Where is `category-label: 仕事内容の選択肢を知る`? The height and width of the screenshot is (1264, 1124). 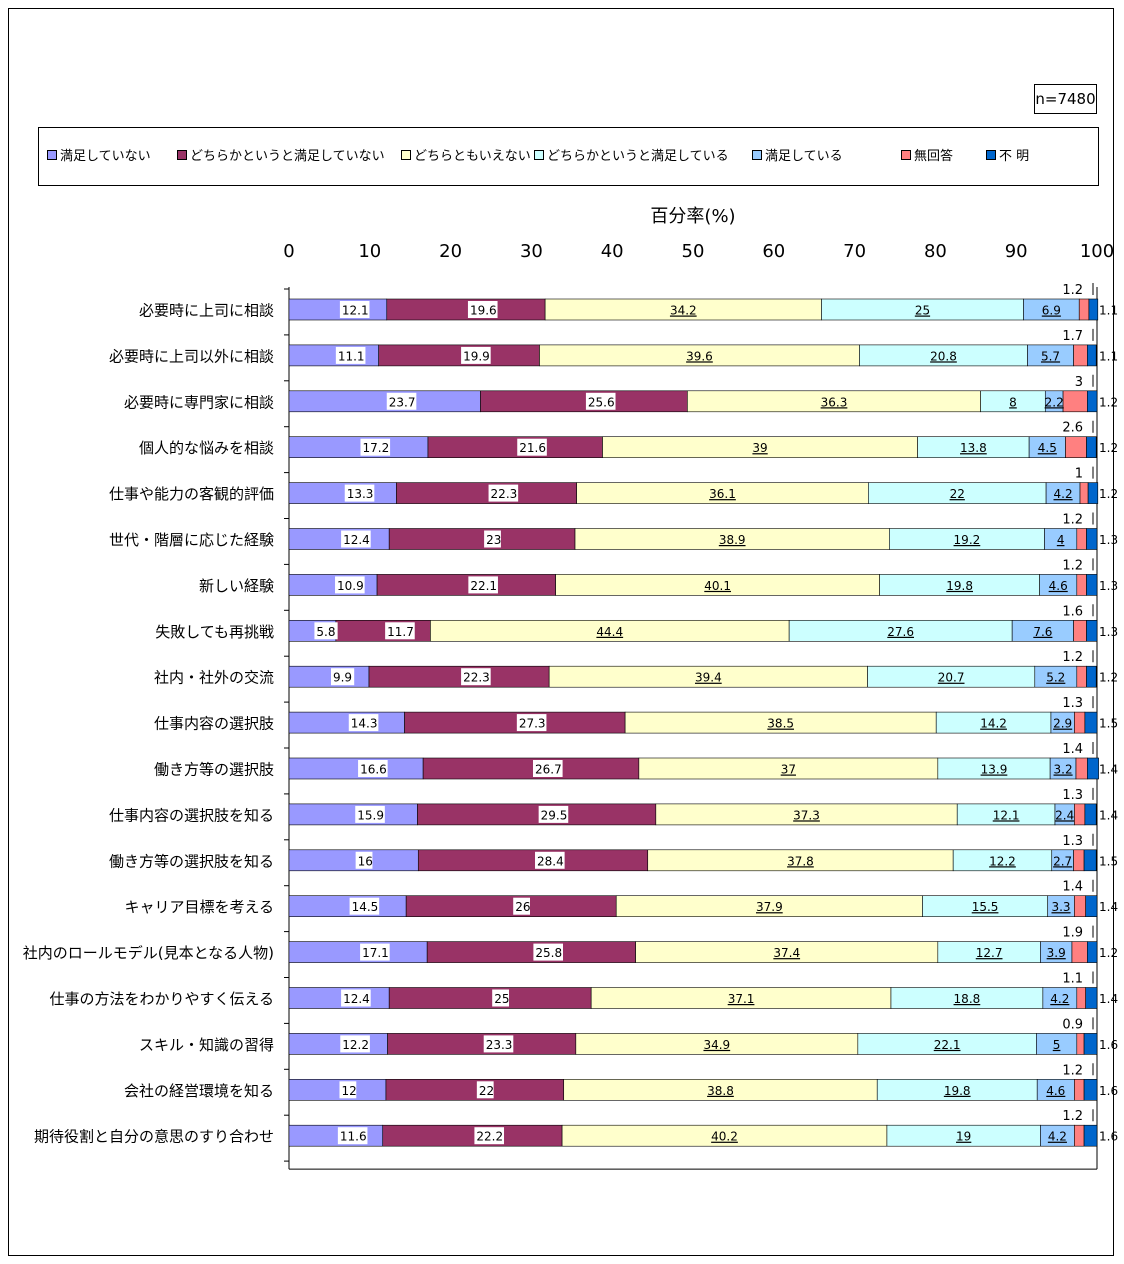 category-label: 仕事内容の選択肢を知る is located at coordinates (191, 815).